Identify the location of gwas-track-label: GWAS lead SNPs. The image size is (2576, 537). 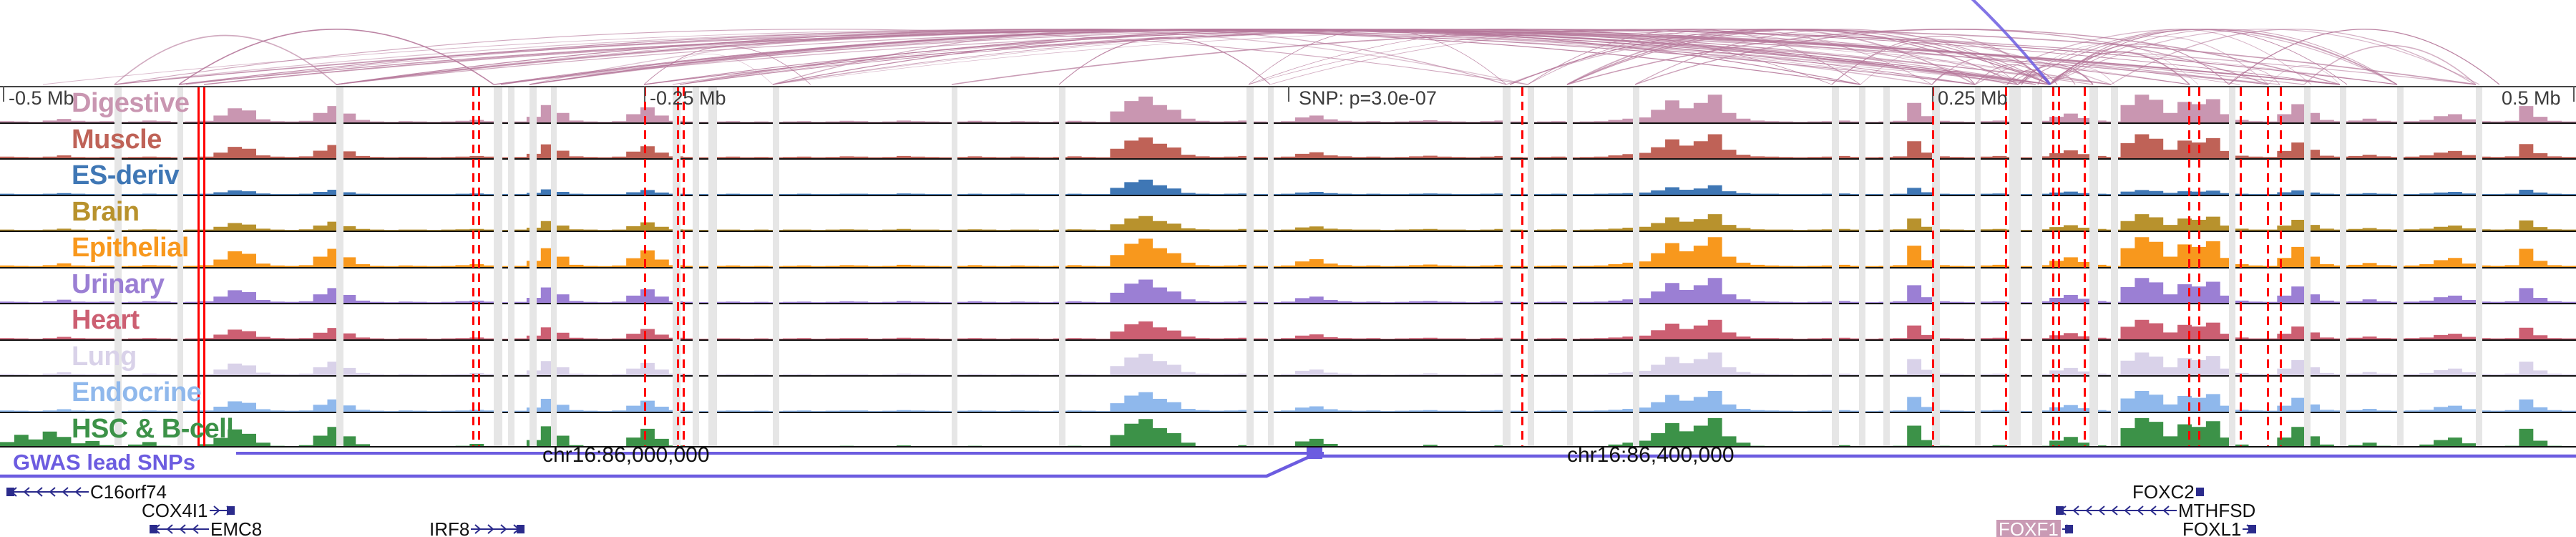
(104, 462).